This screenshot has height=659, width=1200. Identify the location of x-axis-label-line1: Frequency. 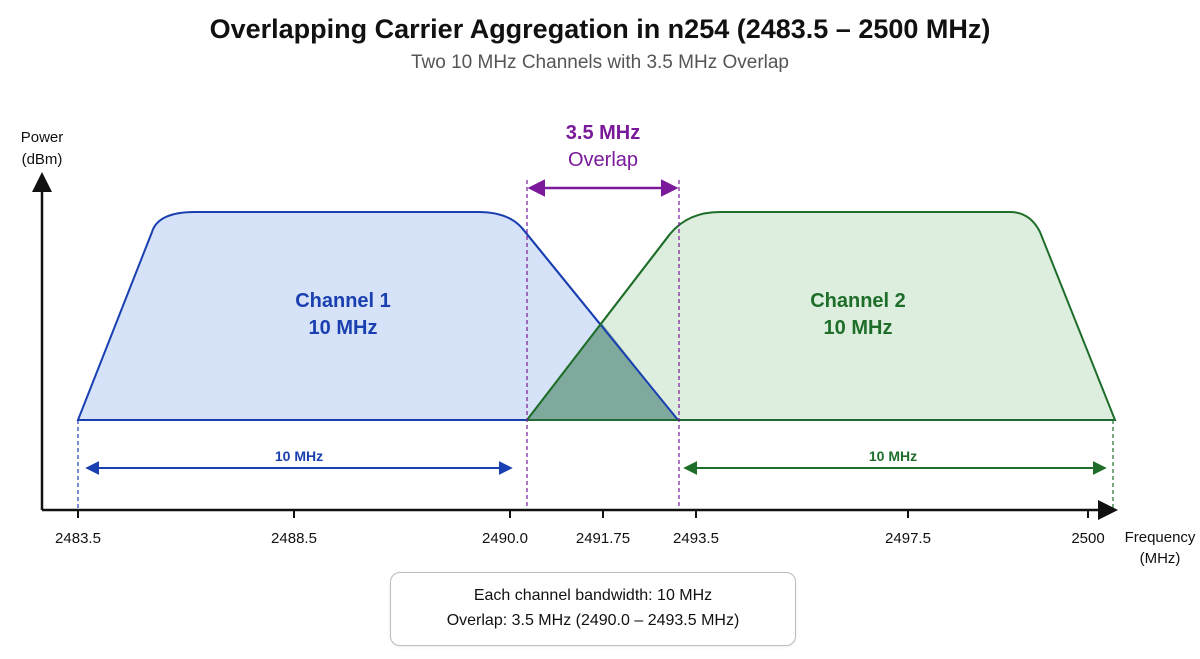
(1160, 537).